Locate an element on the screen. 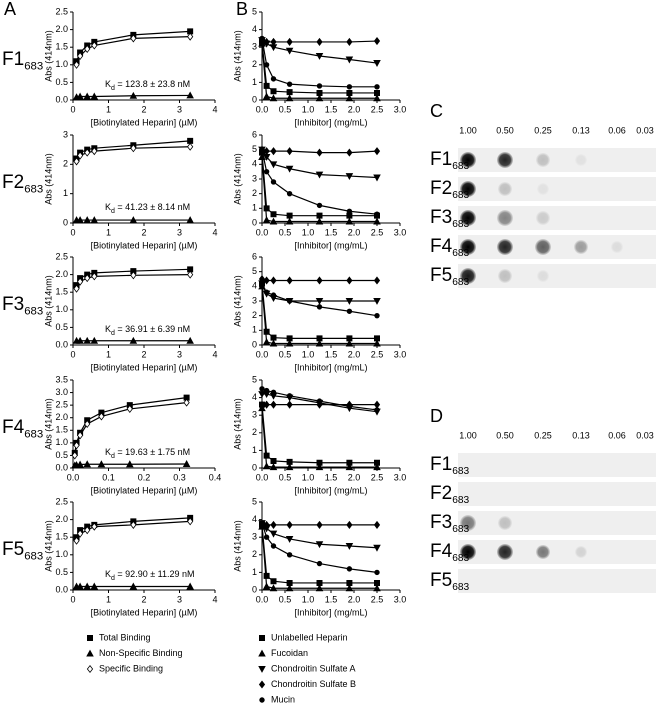 The image size is (656, 719). row-label-main: F3 is located at coordinates (13, 304).